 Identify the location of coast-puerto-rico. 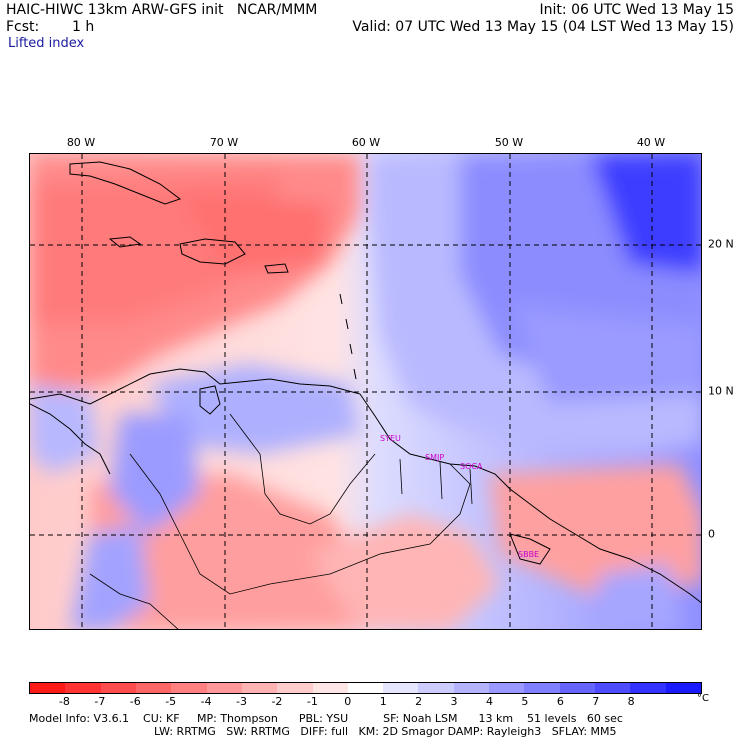
(276, 268).